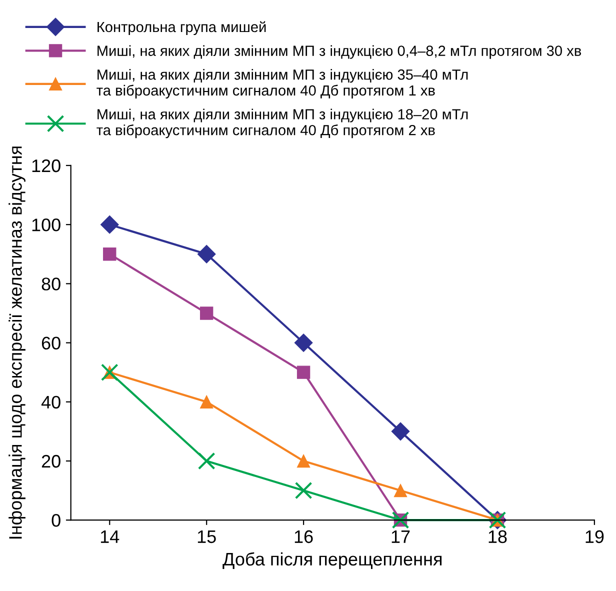 The image size is (616, 591). Describe the element at coordinates (282, 123) in the screenshot. I see `legend-label: Миші, на яких діяли змінним МП з індукцією 18–20 мТл та віброакустичним сигналом 40 Дб протягом 2 хв` at that location.